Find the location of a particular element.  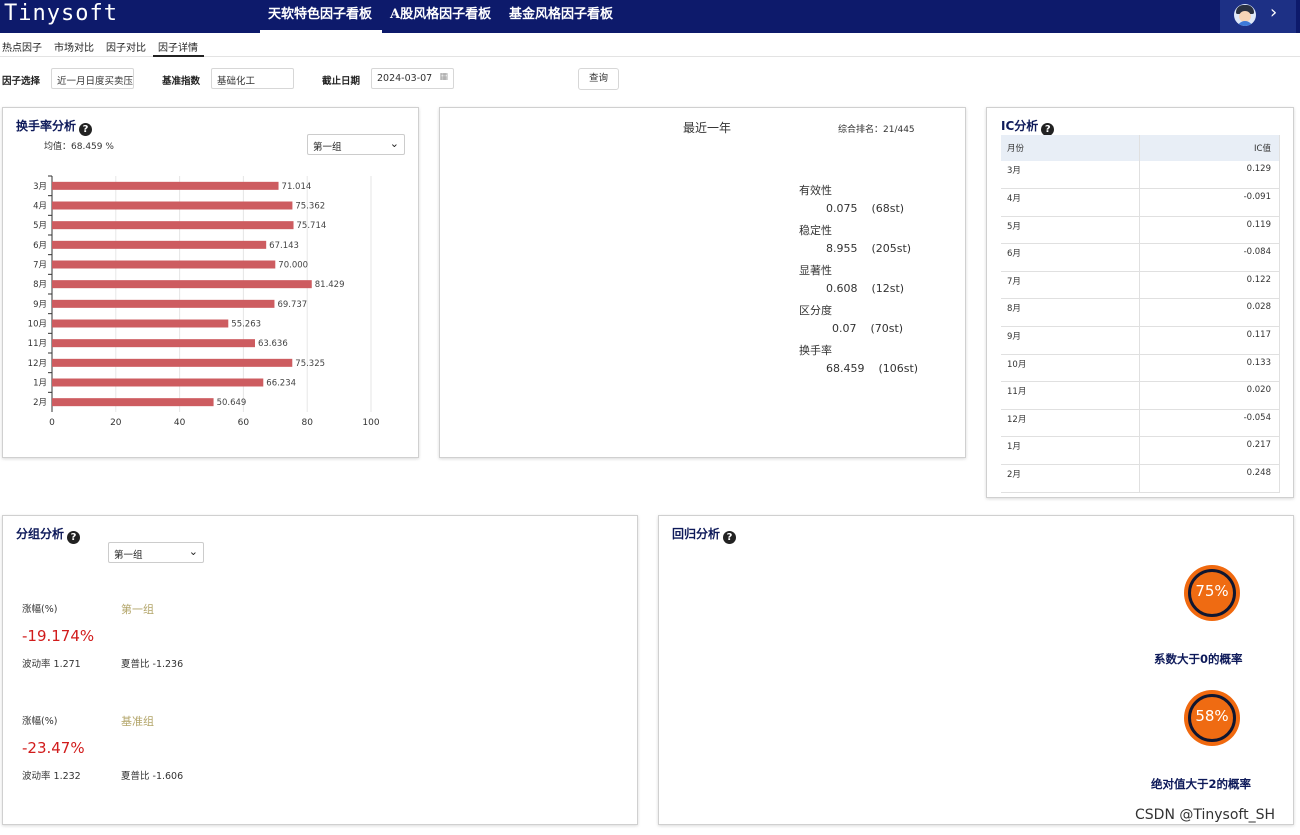

ic-month-cell: 1月 is located at coordinates (1070, 451).